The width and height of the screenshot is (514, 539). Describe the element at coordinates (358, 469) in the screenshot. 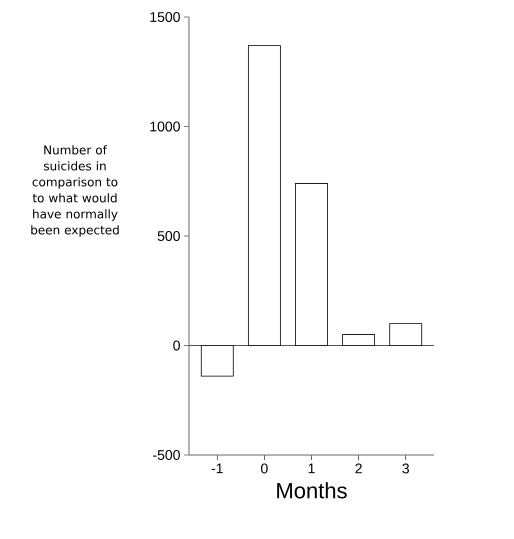

I see `x-tick-label: 2` at that location.